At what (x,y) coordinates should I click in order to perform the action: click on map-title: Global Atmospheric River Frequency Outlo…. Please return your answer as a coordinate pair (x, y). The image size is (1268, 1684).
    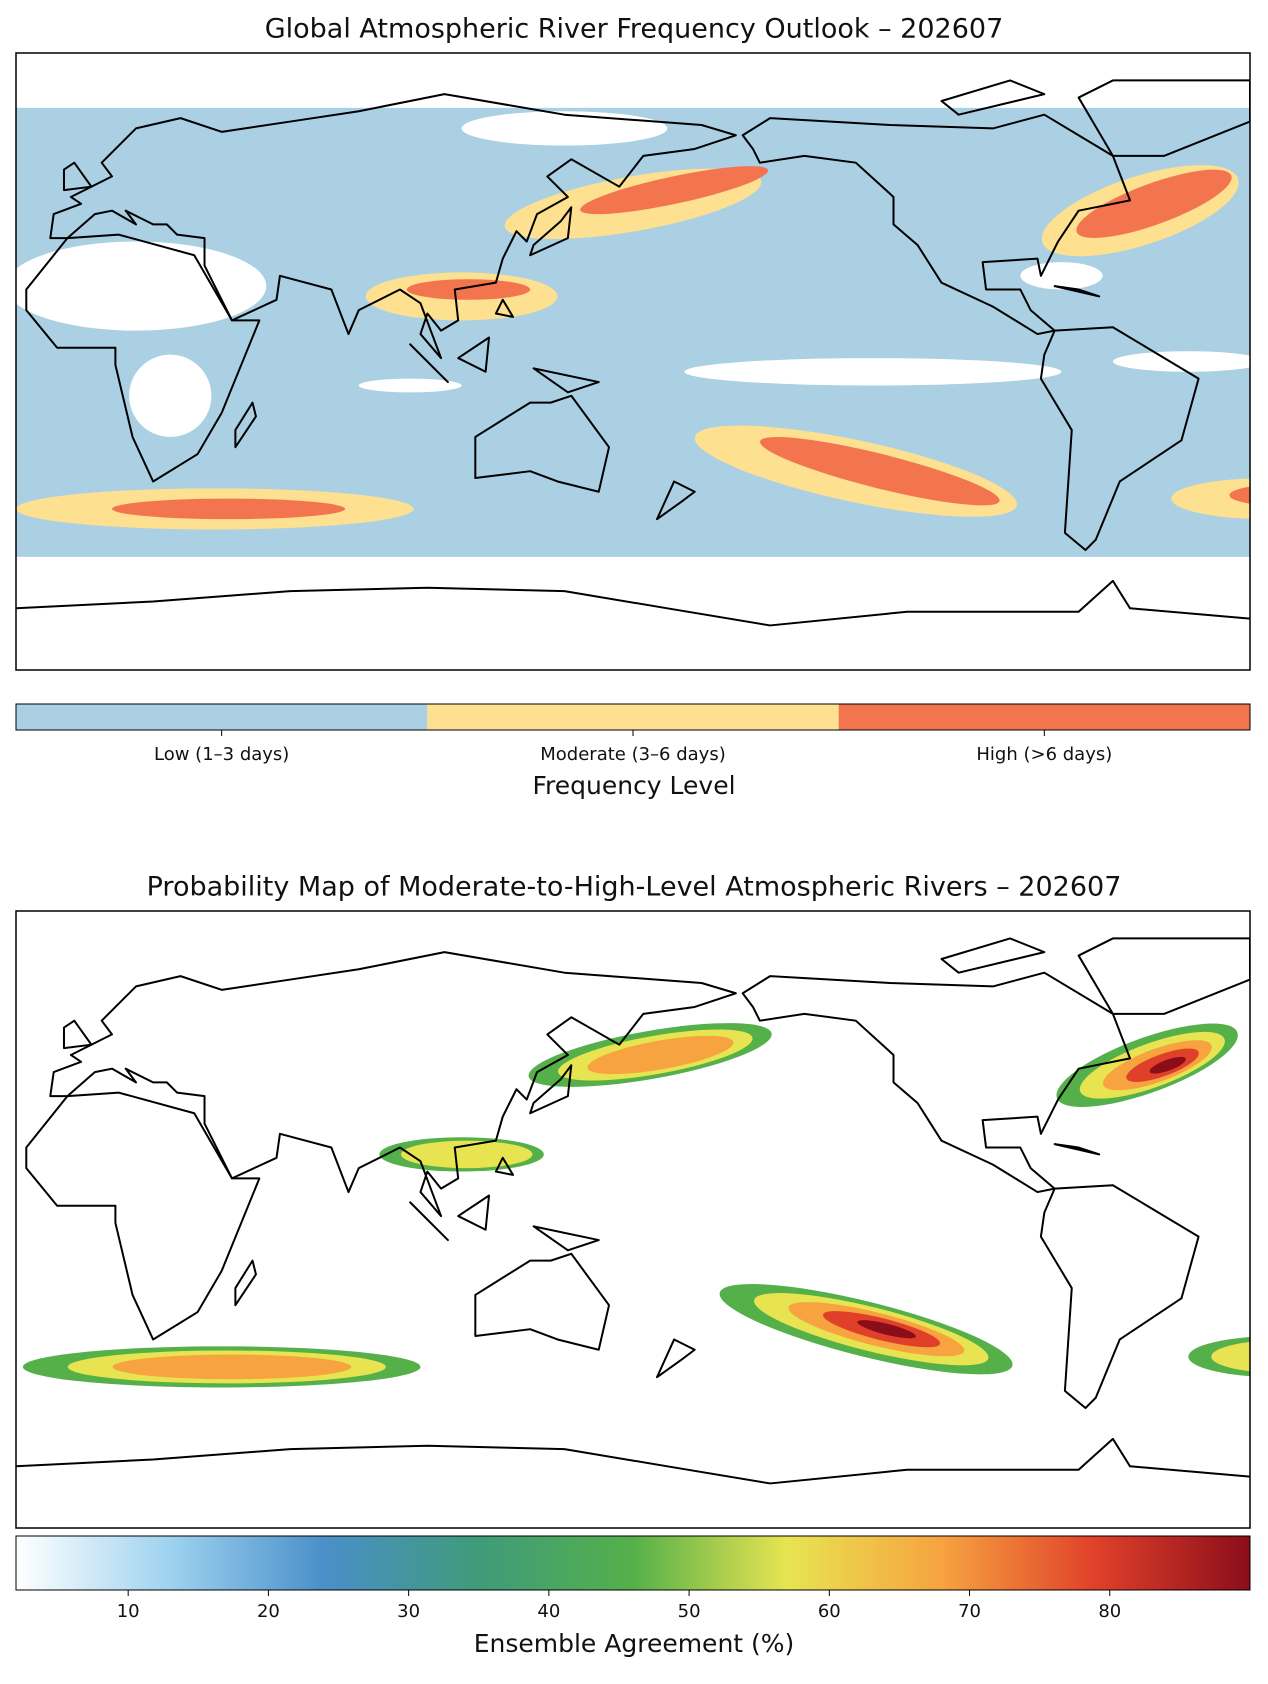
    Looking at the image, I should click on (634, 29).